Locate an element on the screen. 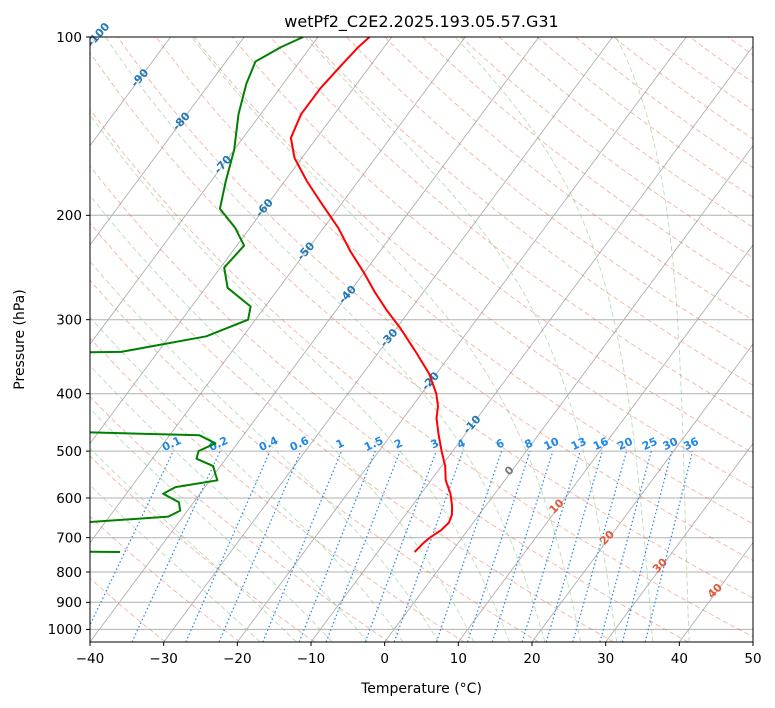  y-tick-label: 200 is located at coordinates (69, 216).